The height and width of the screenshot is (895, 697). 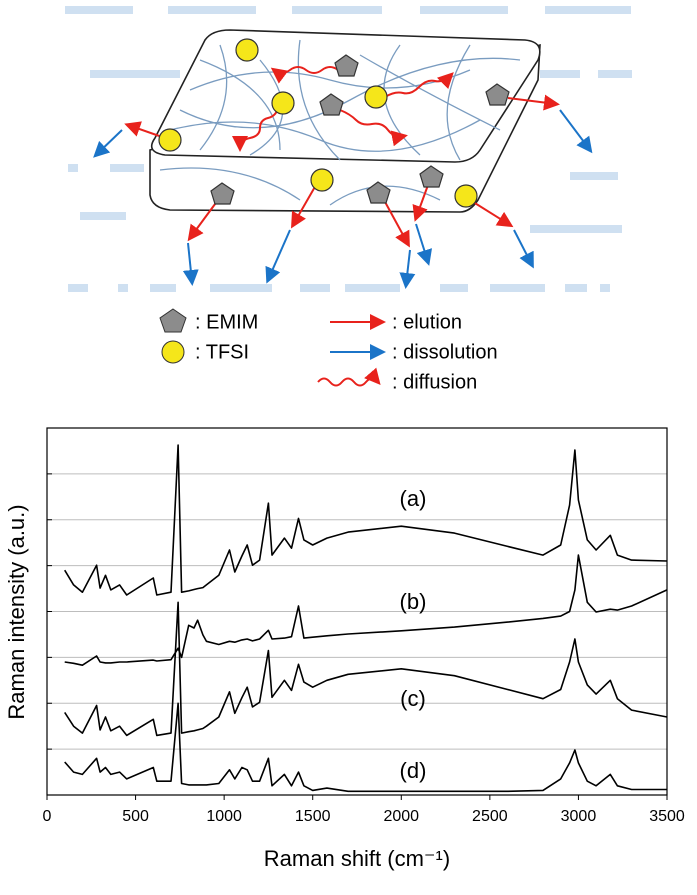 What do you see at coordinates (357, 858) in the screenshot?
I see `x-axis-label: Raman shift (cm⁻¹)` at bounding box center [357, 858].